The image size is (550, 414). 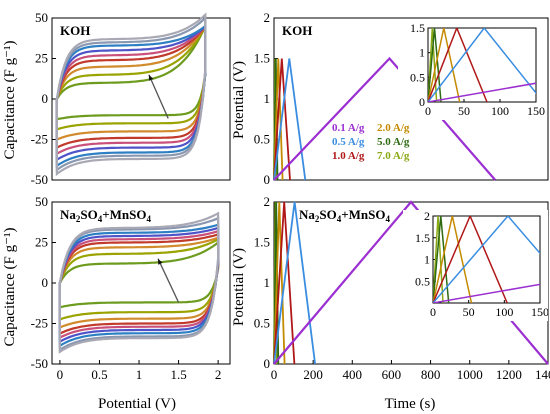 What do you see at coordinates (393, 156) in the screenshot?
I see `legend-entry: 7.0 A/g` at bounding box center [393, 156].